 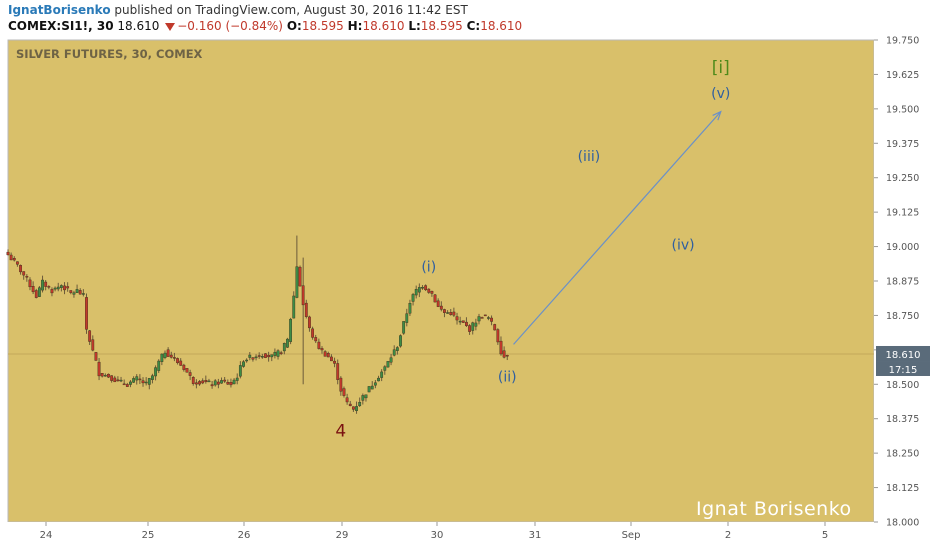 What do you see at coordinates (720, 94) in the screenshot?
I see `wave-label: (v)` at bounding box center [720, 94].